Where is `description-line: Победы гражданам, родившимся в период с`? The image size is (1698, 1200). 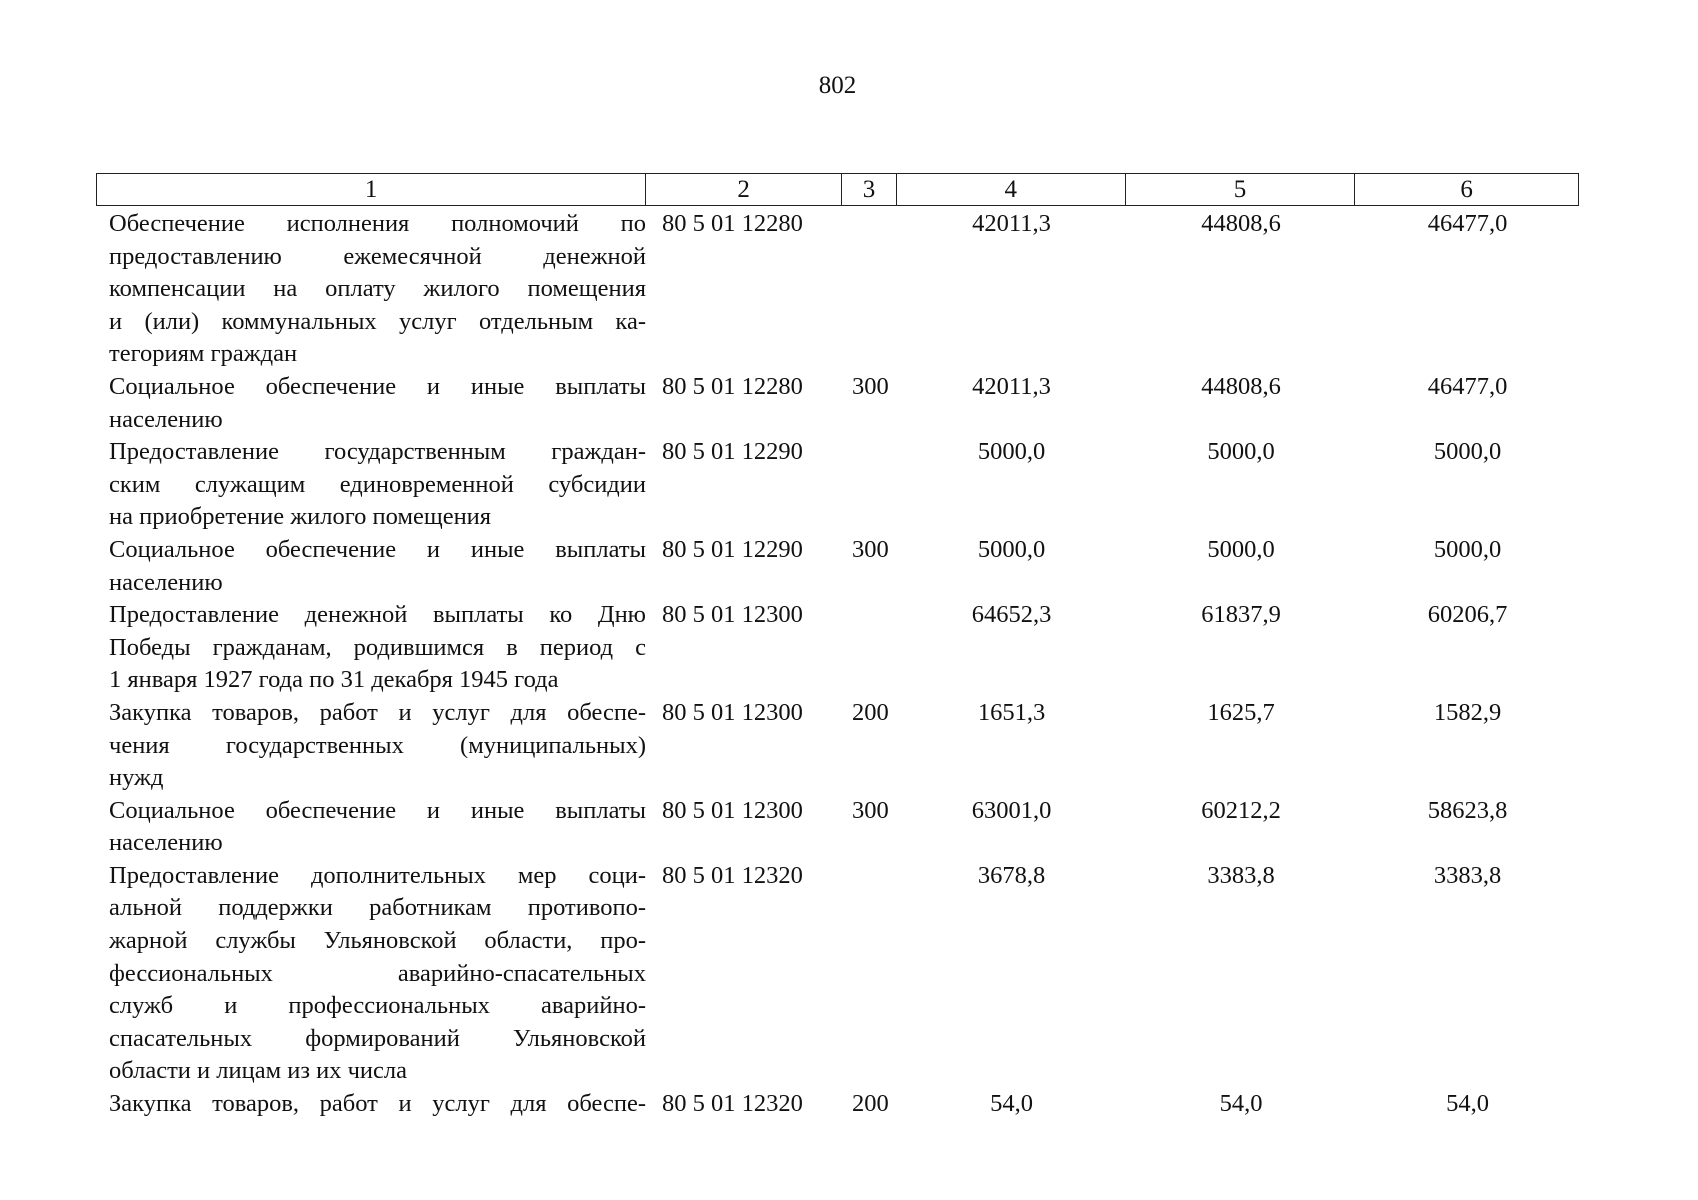 description-line: Победы гражданам, родившимся в период с is located at coordinates (377, 647).